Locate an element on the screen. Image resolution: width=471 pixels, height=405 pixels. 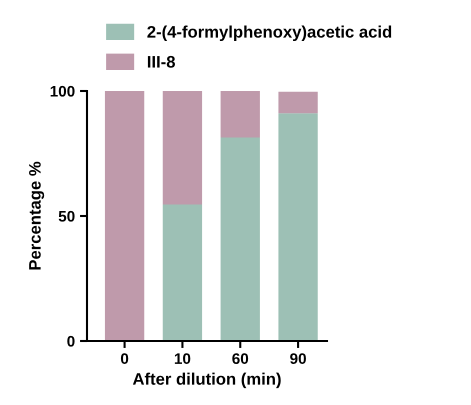
y-axis-title: Percentage % is located at coordinates (36, 216).